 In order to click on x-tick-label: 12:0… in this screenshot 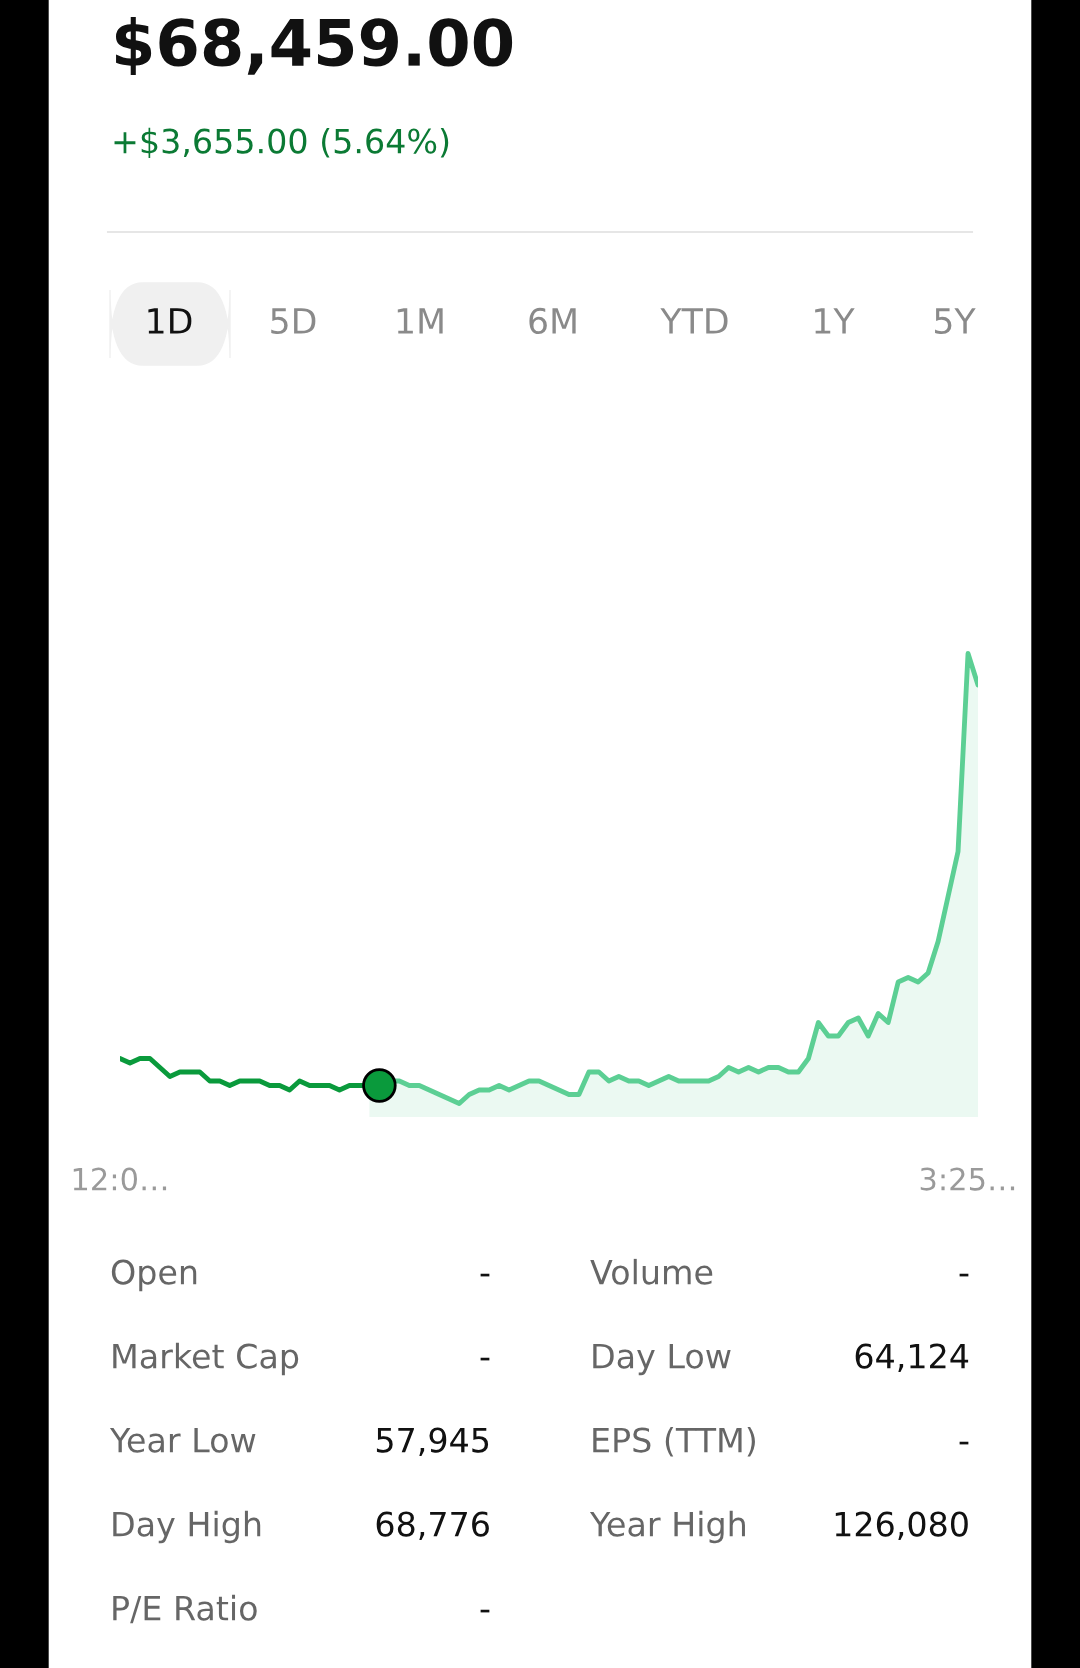, I will do `click(120, 1179)`.